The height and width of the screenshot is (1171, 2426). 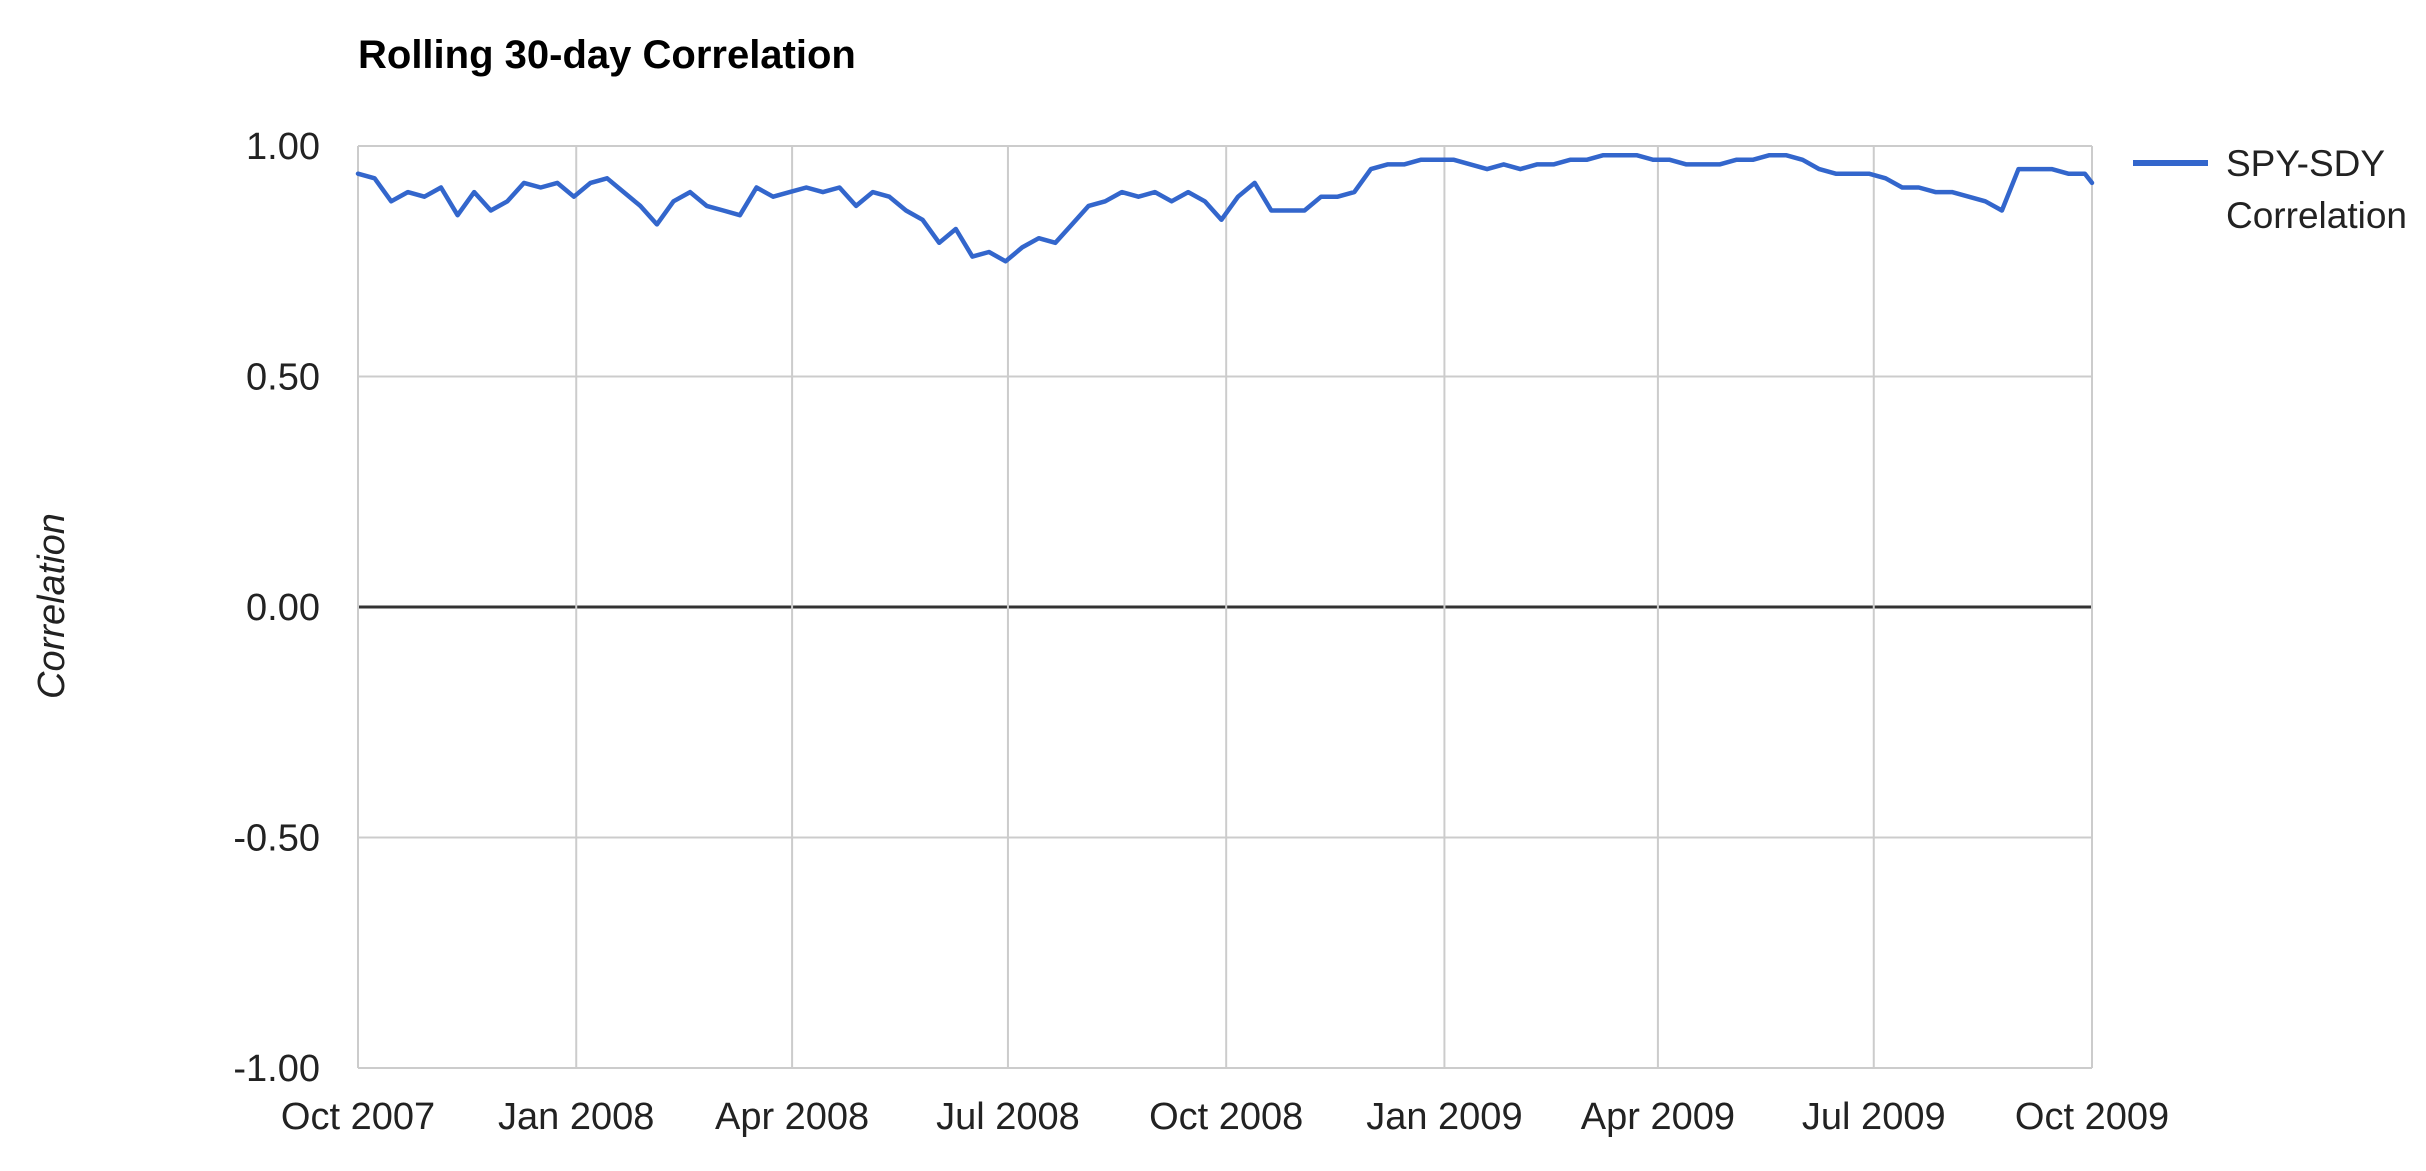 I want to click on x-tick-label: Apr 2008, so click(x=792, y=1117).